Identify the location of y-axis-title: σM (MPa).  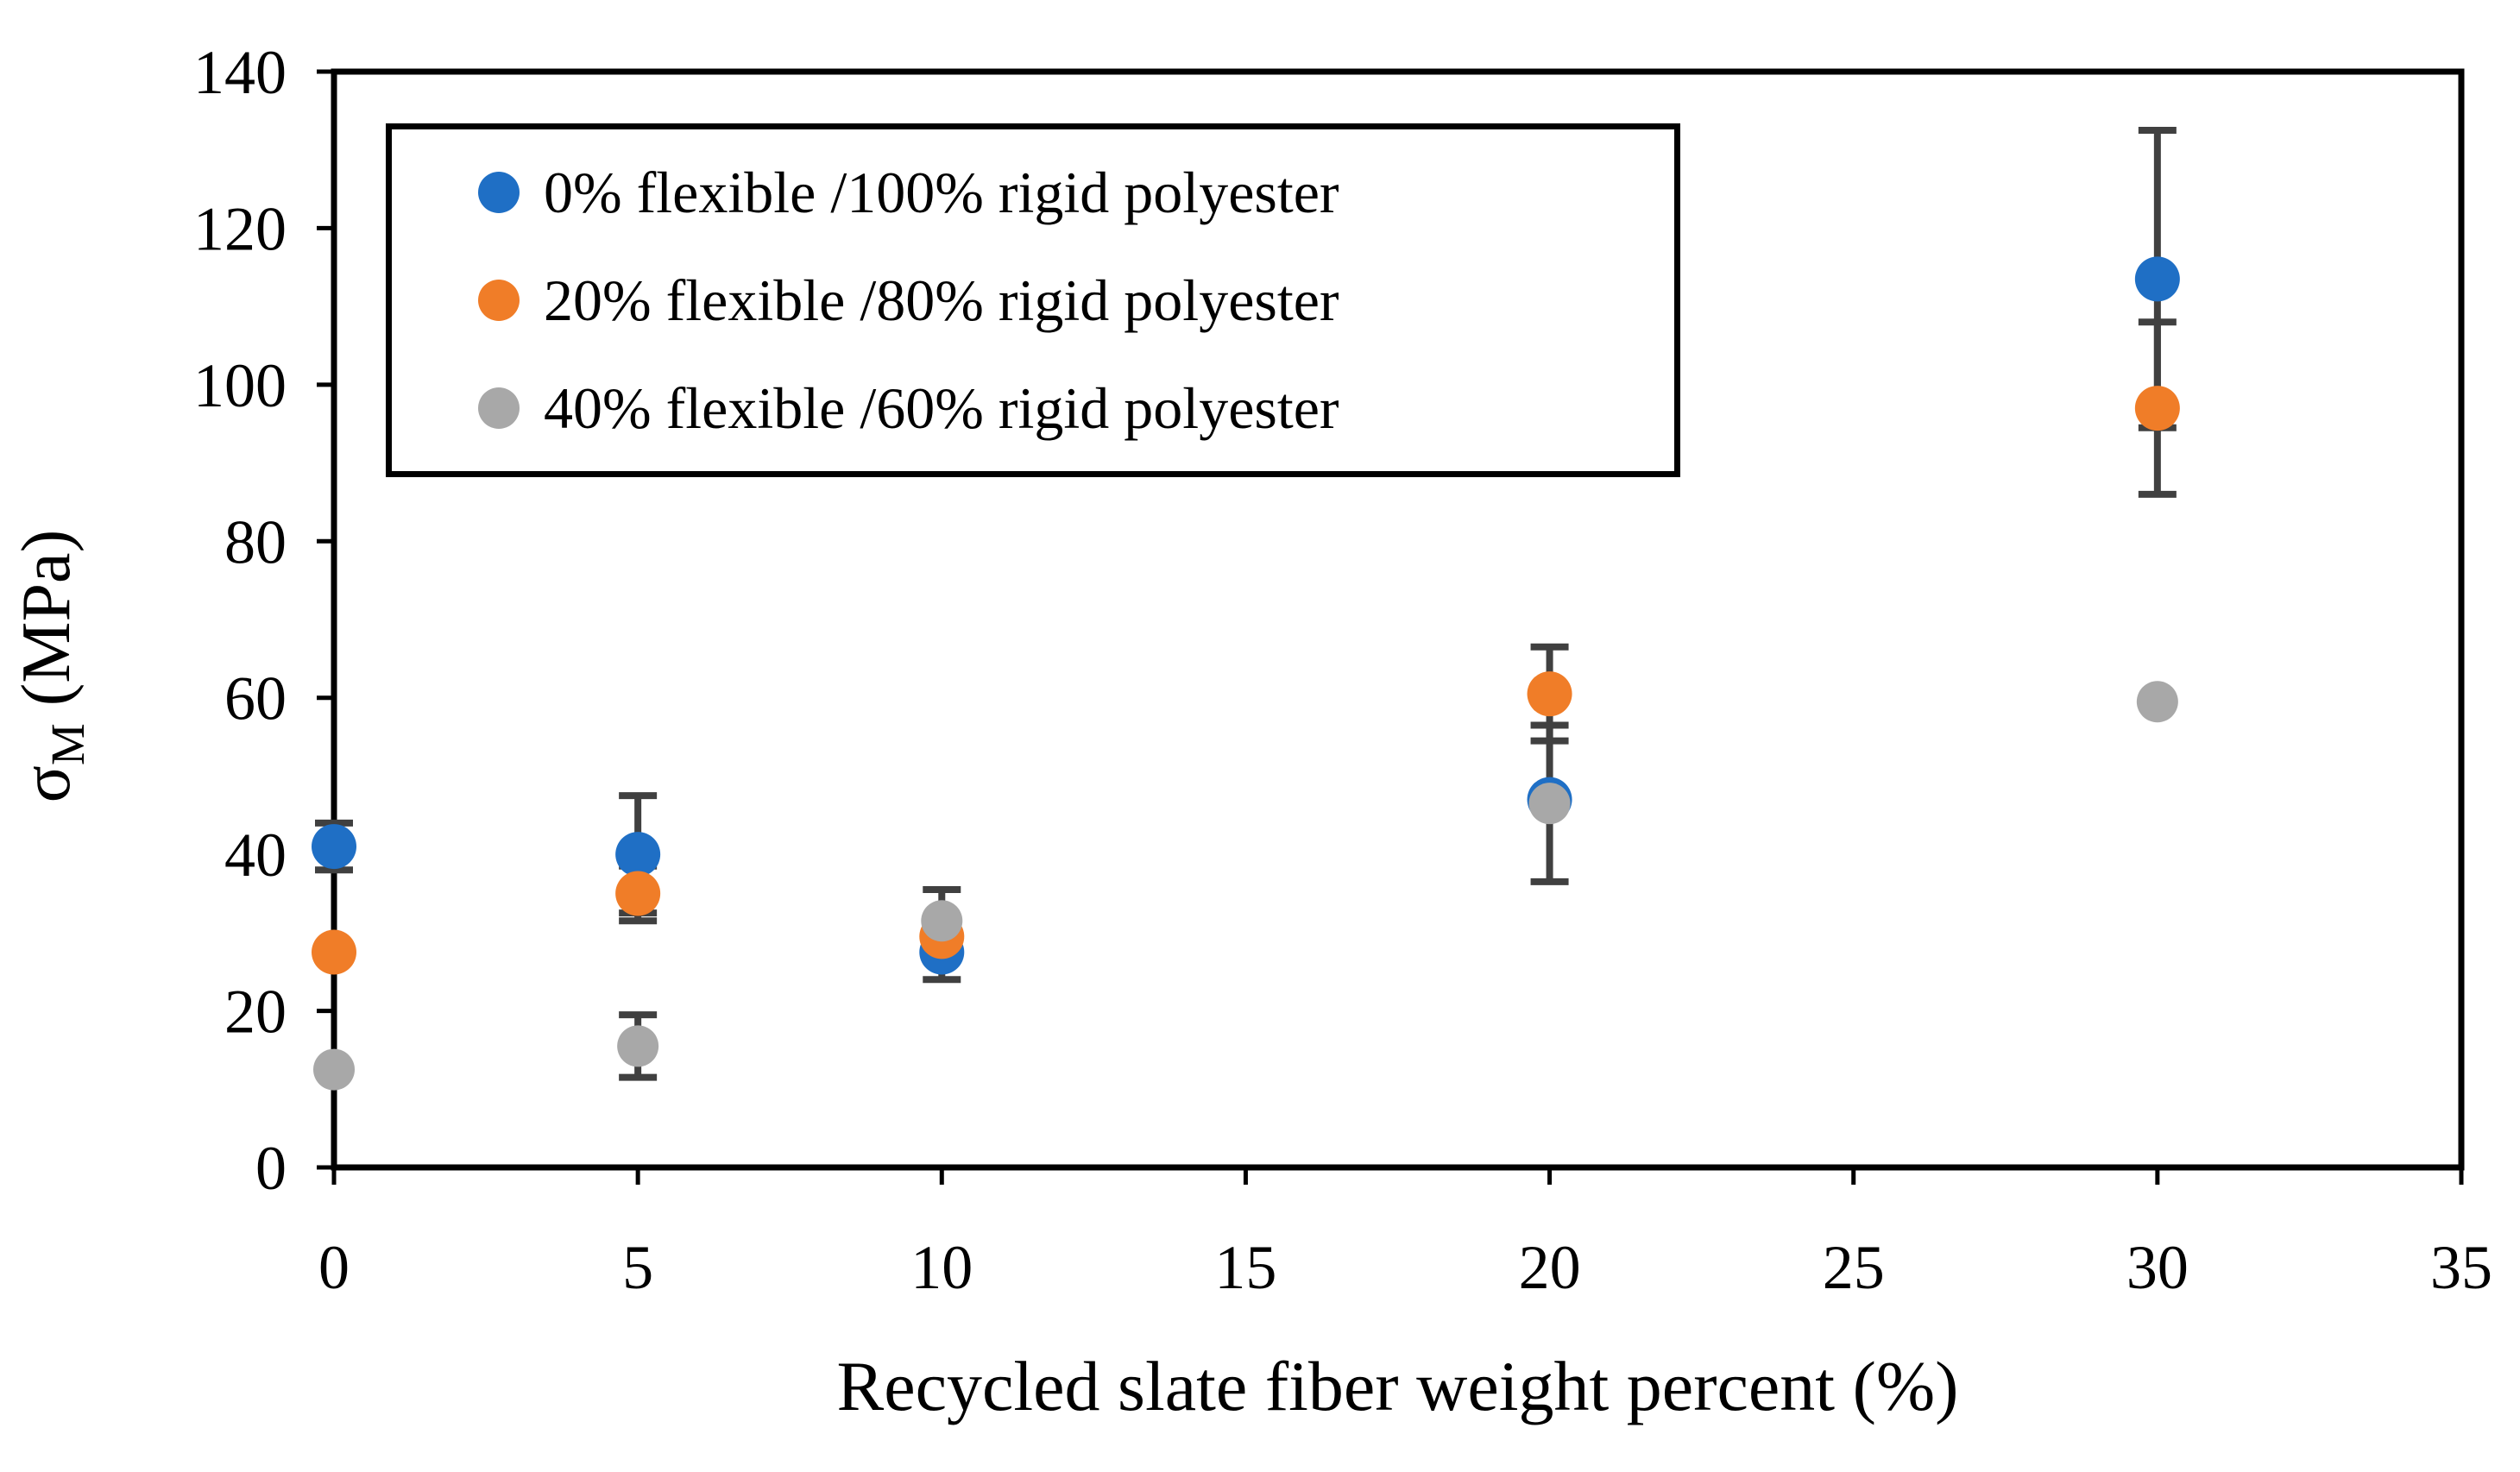
(49, 666).